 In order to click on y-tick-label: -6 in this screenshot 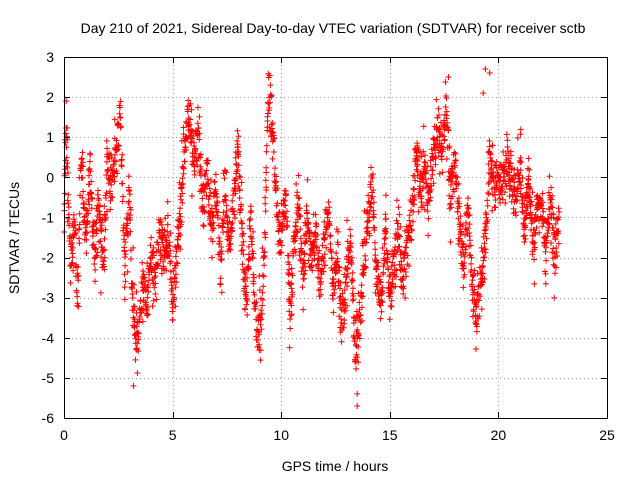, I will do `click(48, 418)`.